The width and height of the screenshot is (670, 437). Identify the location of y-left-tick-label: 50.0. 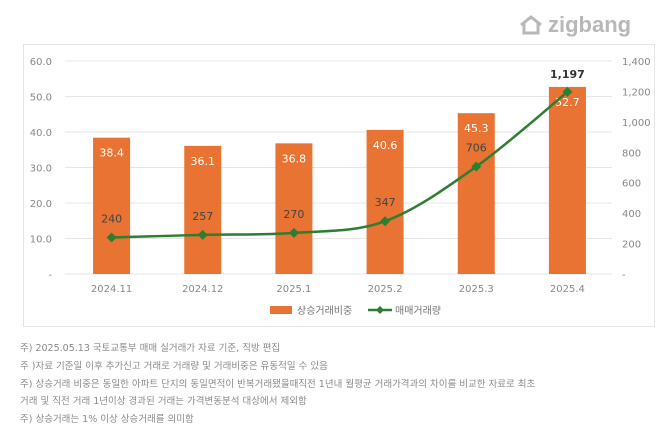
(41, 98).